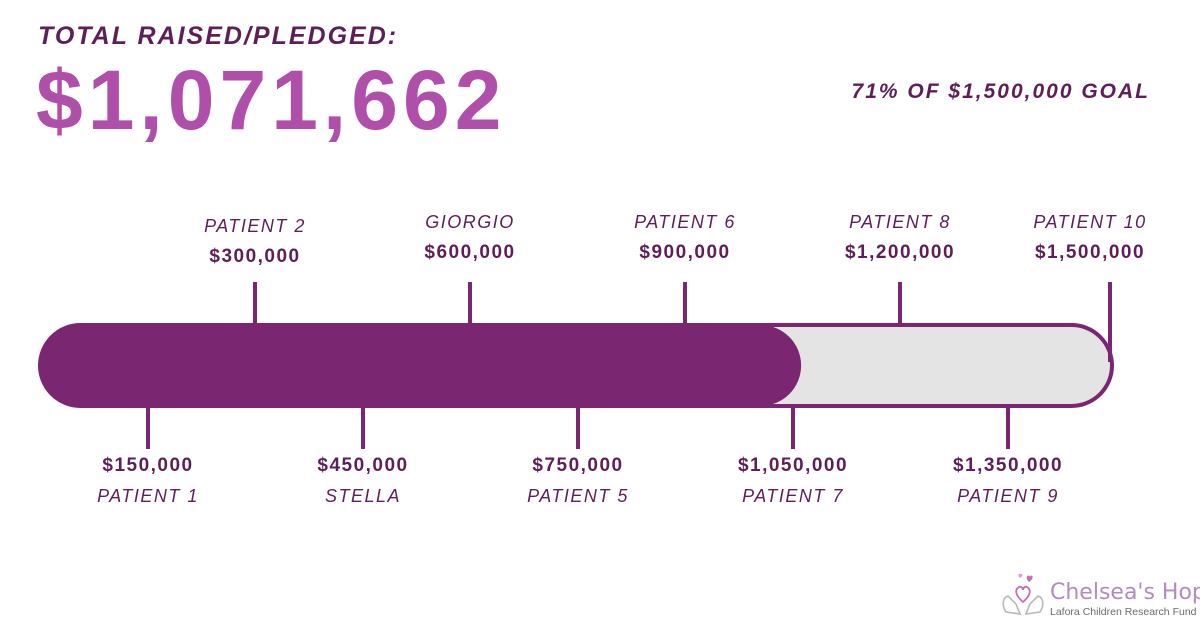 The height and width of the screenshot is (630, 1200). I want to click on milestone-amount-patient-10: $1,500,000, so click(1090, 252).